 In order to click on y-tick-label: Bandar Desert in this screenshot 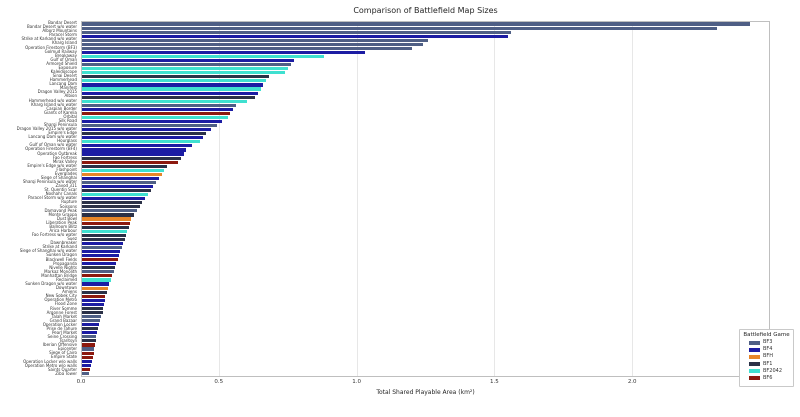, I will do `click(62, 23)`.